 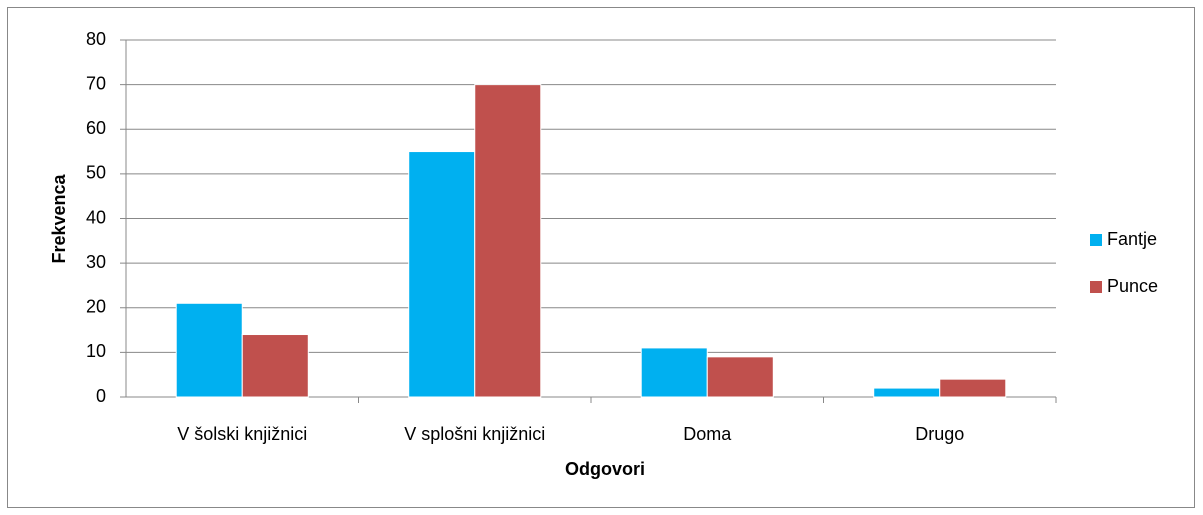 What do you see at coordinates (59, 218) in the screenshot?
I see `y-axis-title: Frekvenca` at bounding box center [59, 218].